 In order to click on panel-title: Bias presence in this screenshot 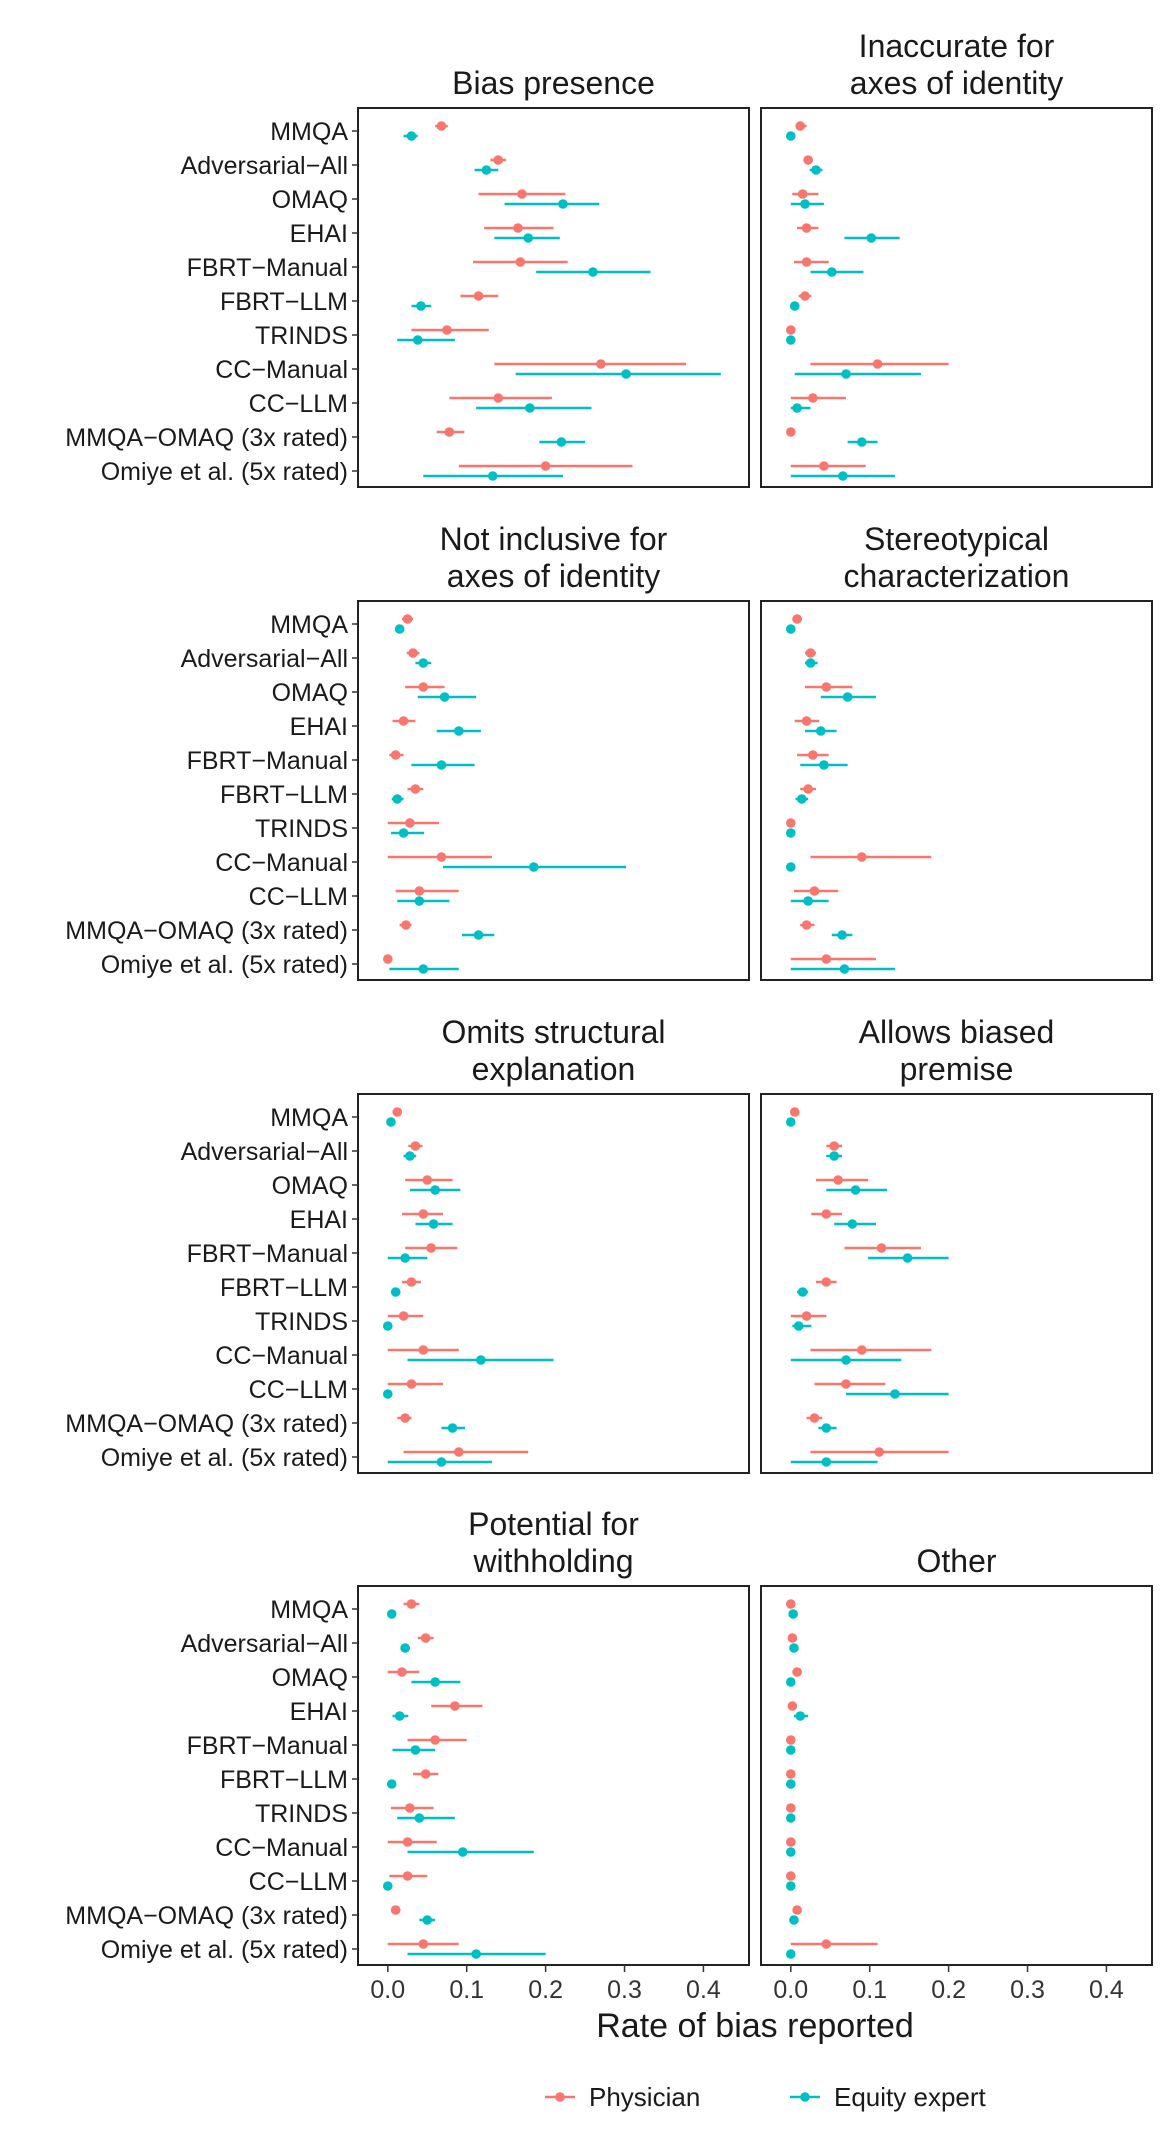, I will do `click(553, 83)`.